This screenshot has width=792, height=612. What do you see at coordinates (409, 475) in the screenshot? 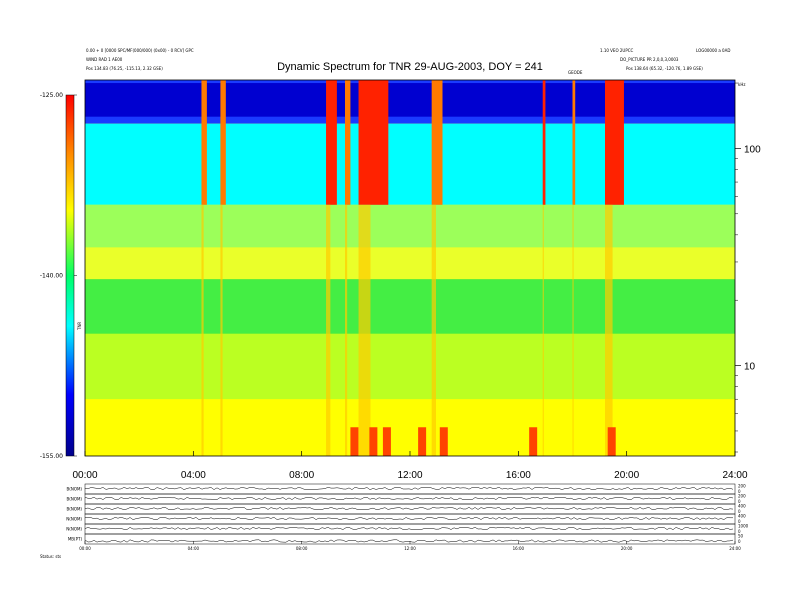
I see `x-tick-label: 12:00` at bounding box center [409, 475].